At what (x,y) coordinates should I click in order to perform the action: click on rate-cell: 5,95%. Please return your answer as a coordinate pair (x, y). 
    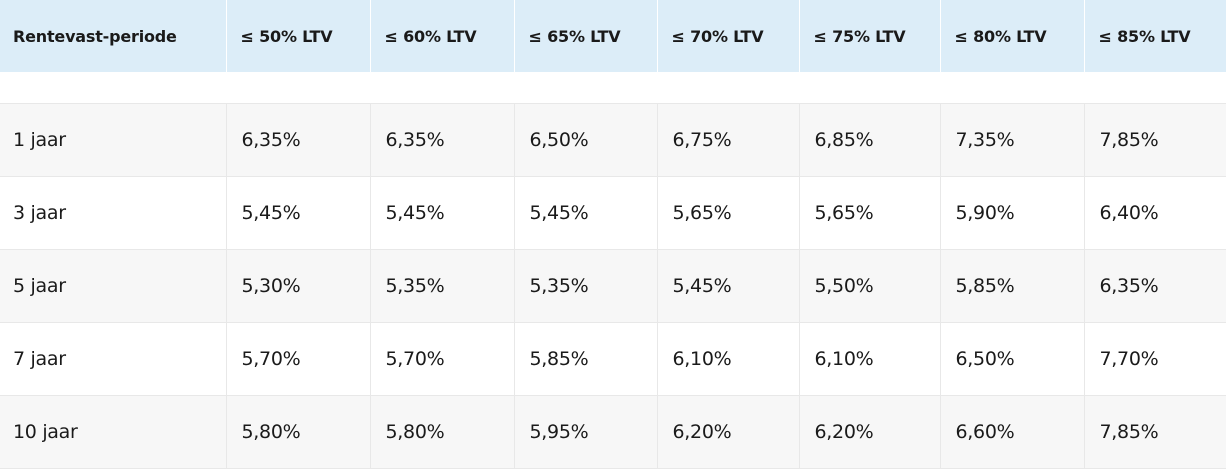
    Looking at the image, I should click on (585, 432).